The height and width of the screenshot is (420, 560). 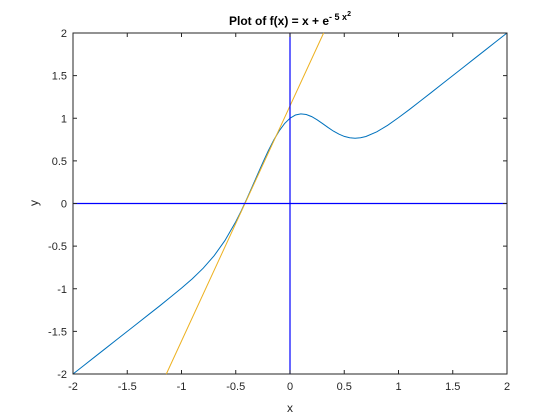 I want to click on y-tick-label: -0.5, so click(x=57, y=247).